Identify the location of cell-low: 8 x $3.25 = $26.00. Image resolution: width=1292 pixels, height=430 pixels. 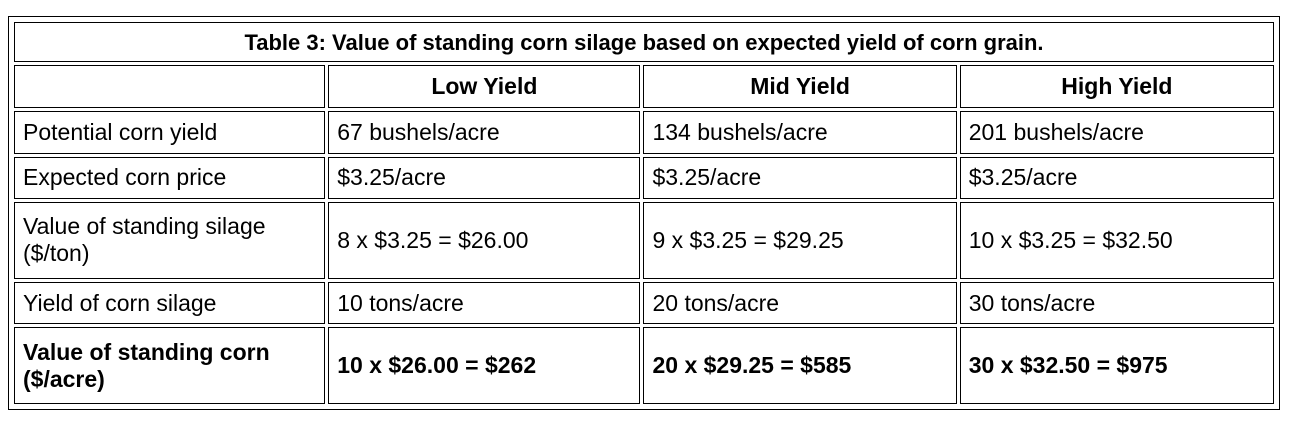
(484, 240).